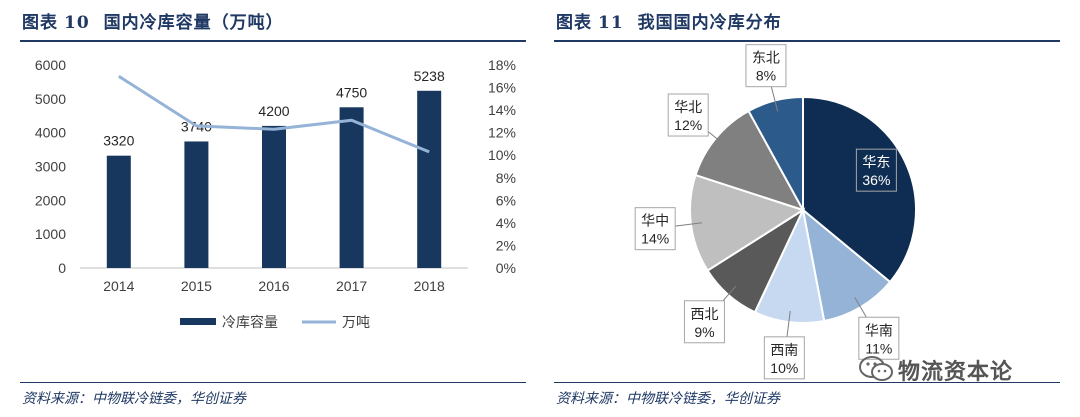  Describe the element at coordinates (50, 99) in the screenshot. I see `y-left-tick-label: 5000` at that location.